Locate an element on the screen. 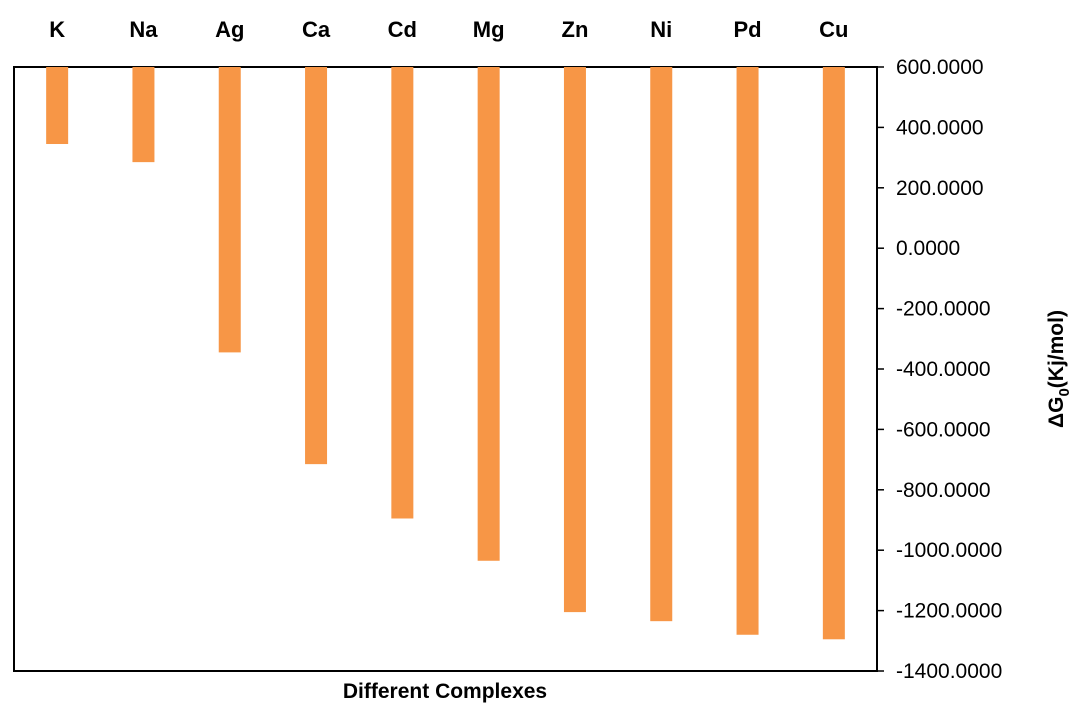 Image resolution: width=1069 pixels, height=705 pixels. bar-ag is located at coordinates (229, 210).